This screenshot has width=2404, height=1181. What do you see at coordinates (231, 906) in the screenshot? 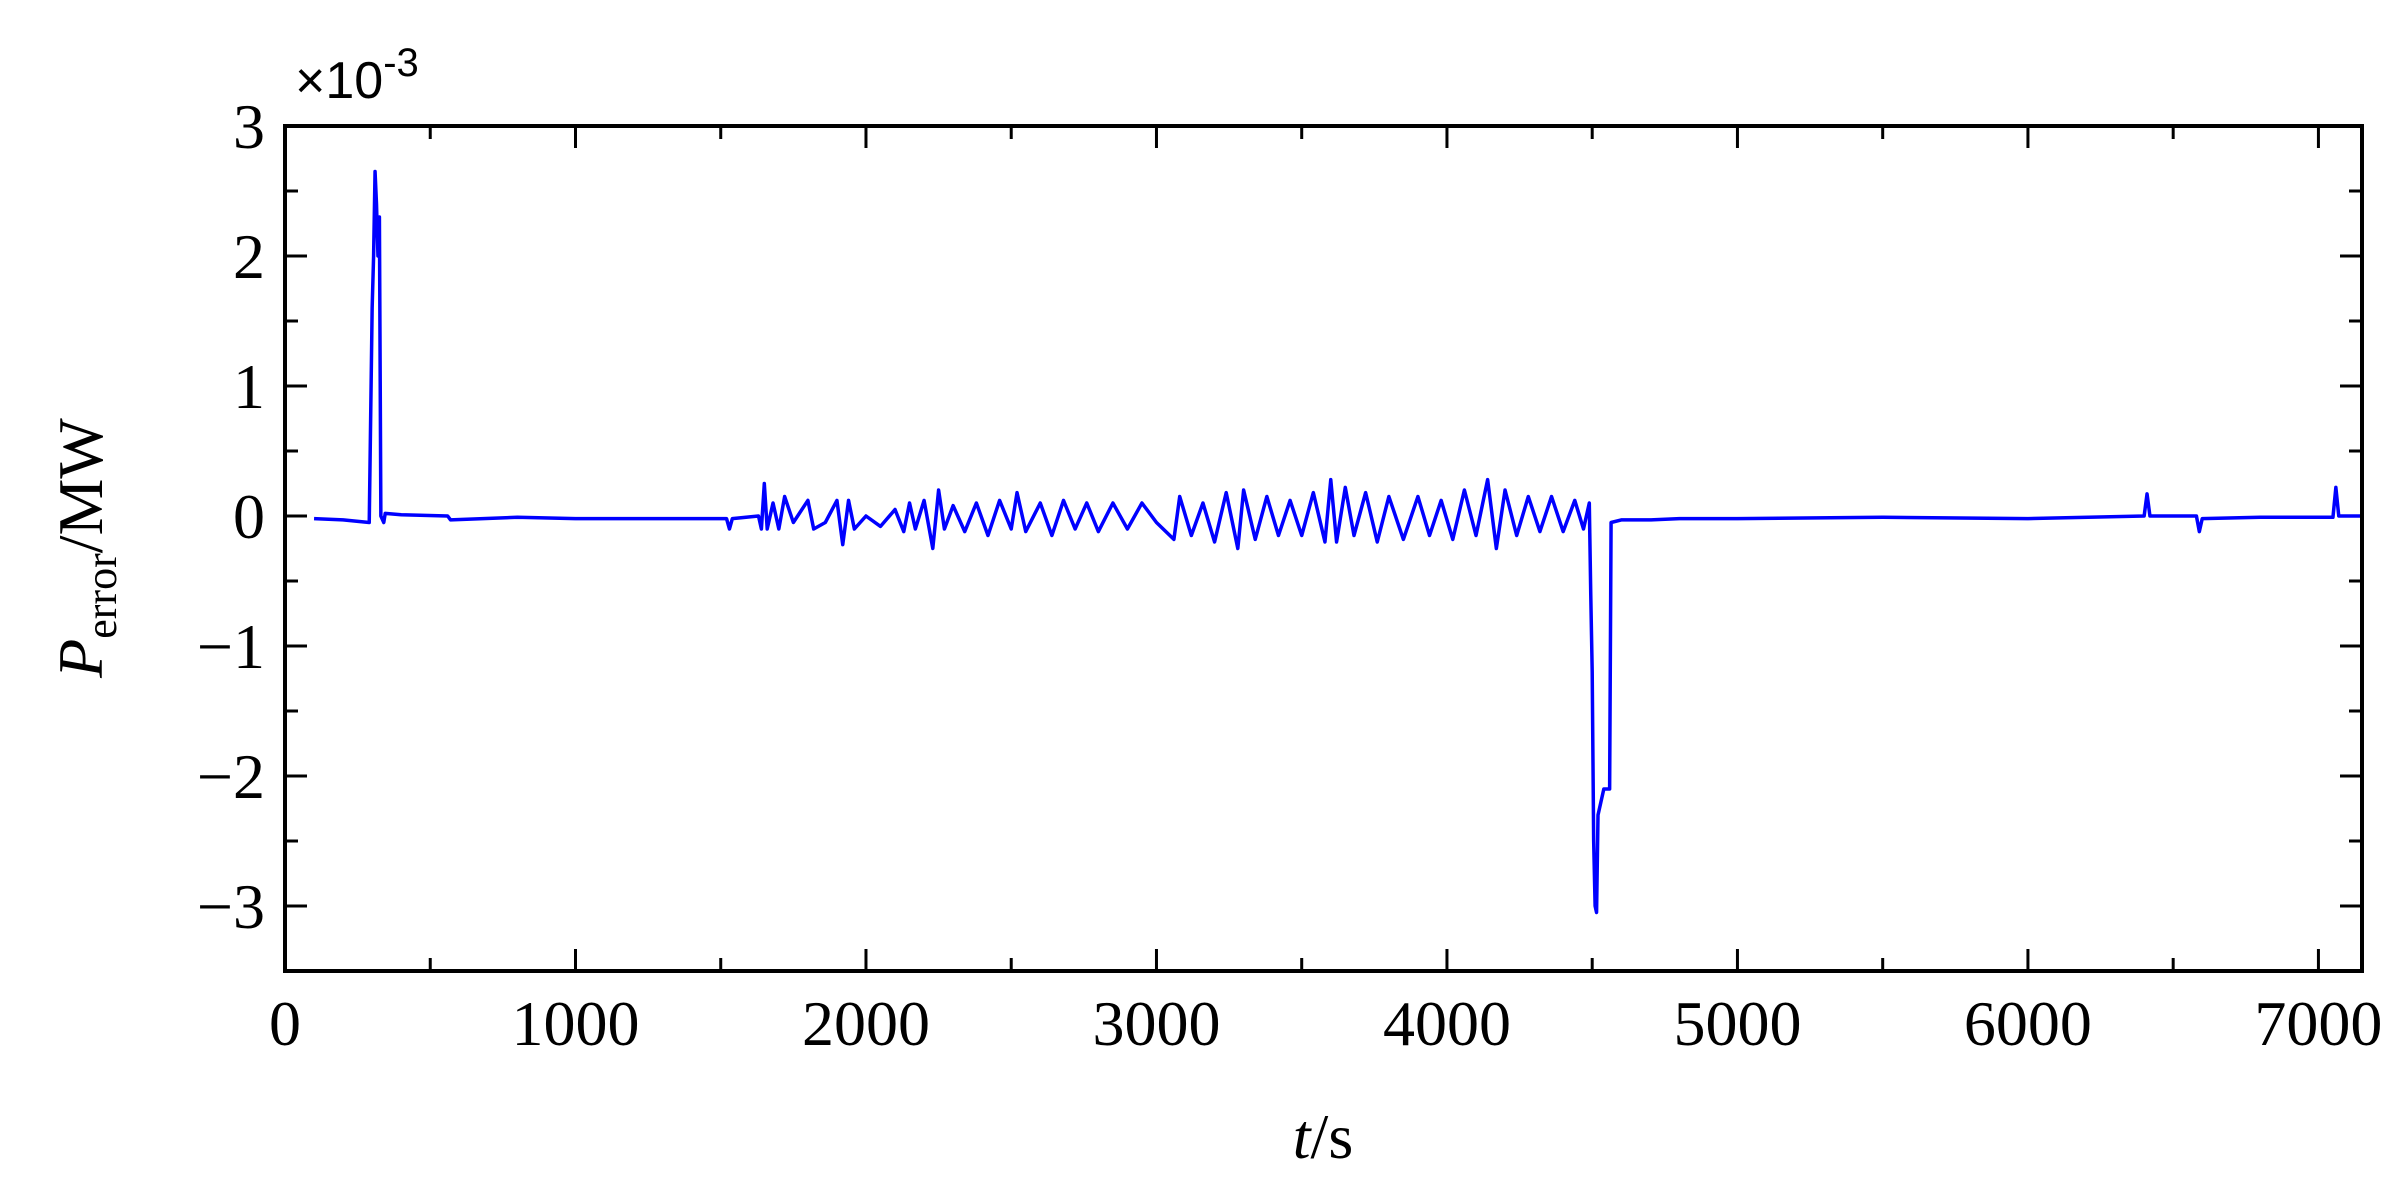
I see `y-tick-label: −3` at bounding box center [231, 906].